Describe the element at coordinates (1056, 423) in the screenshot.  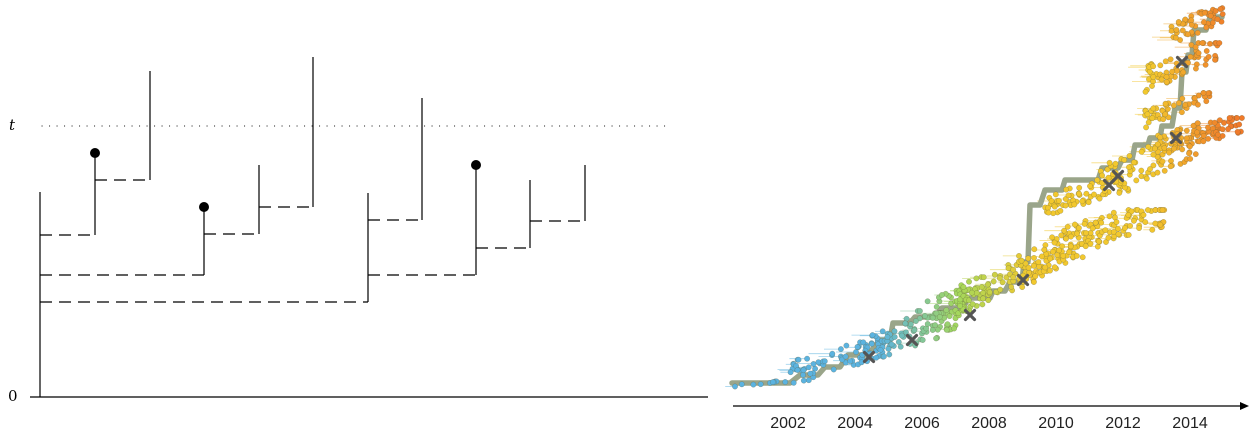
I see `year-label: 2010` at that location.